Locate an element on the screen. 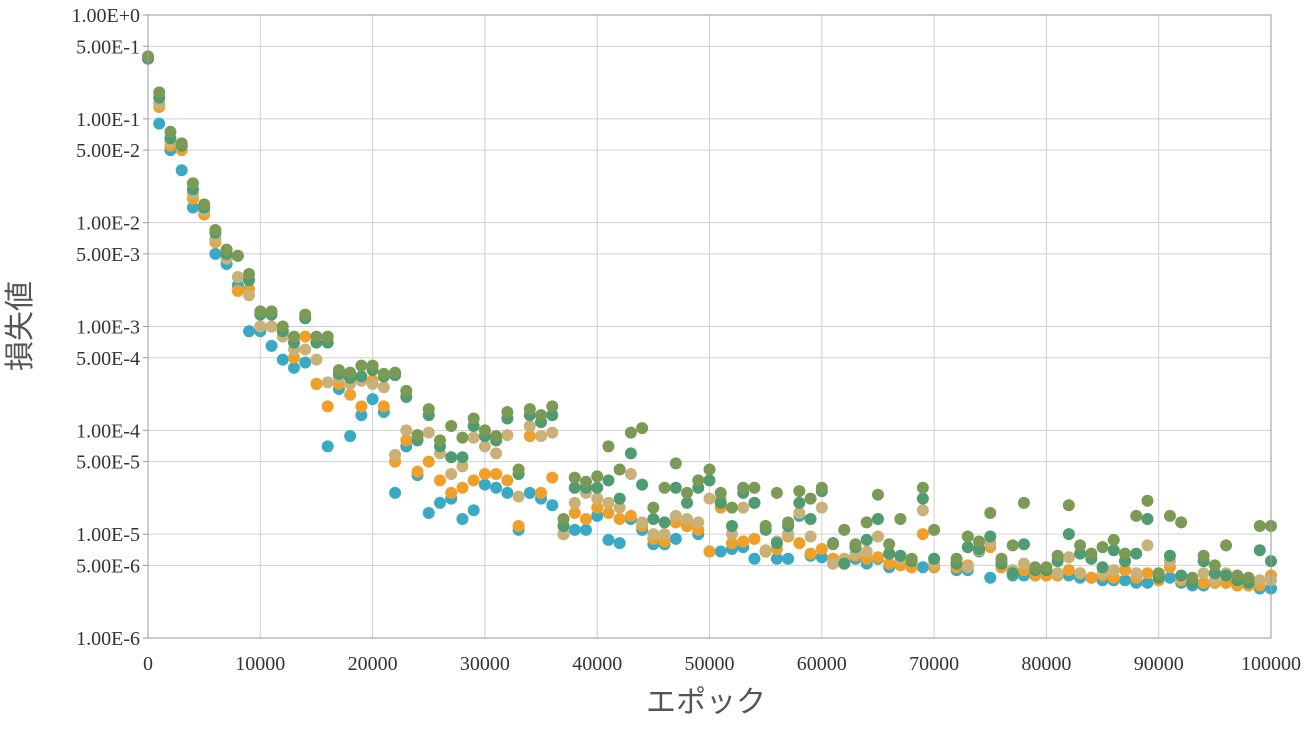 The width and height of the screenshot is (1309, 735). y-axis-title: 損失値 is located at coordinates (20, 326).